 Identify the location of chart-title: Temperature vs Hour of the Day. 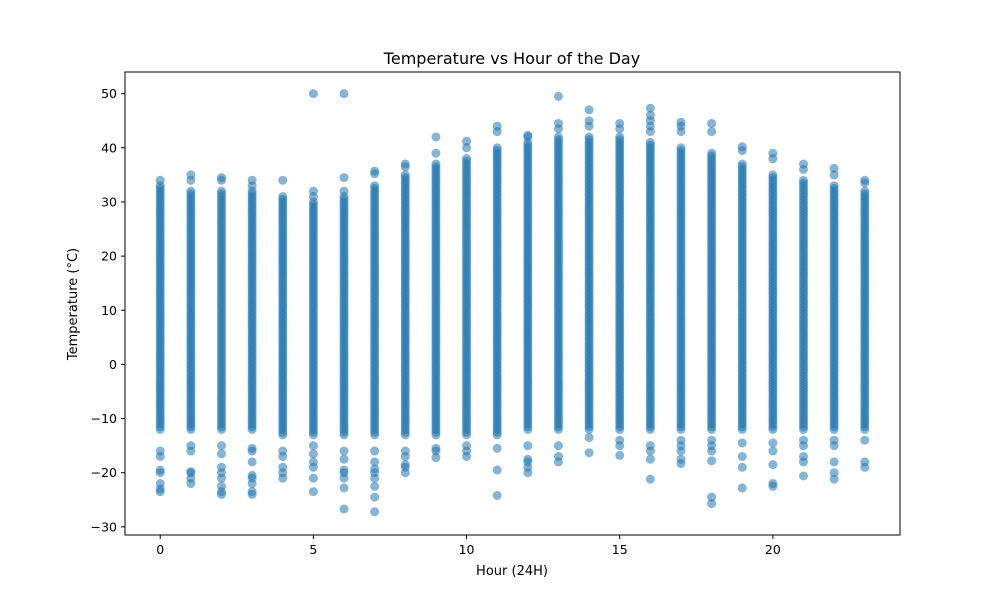
(511, 58).